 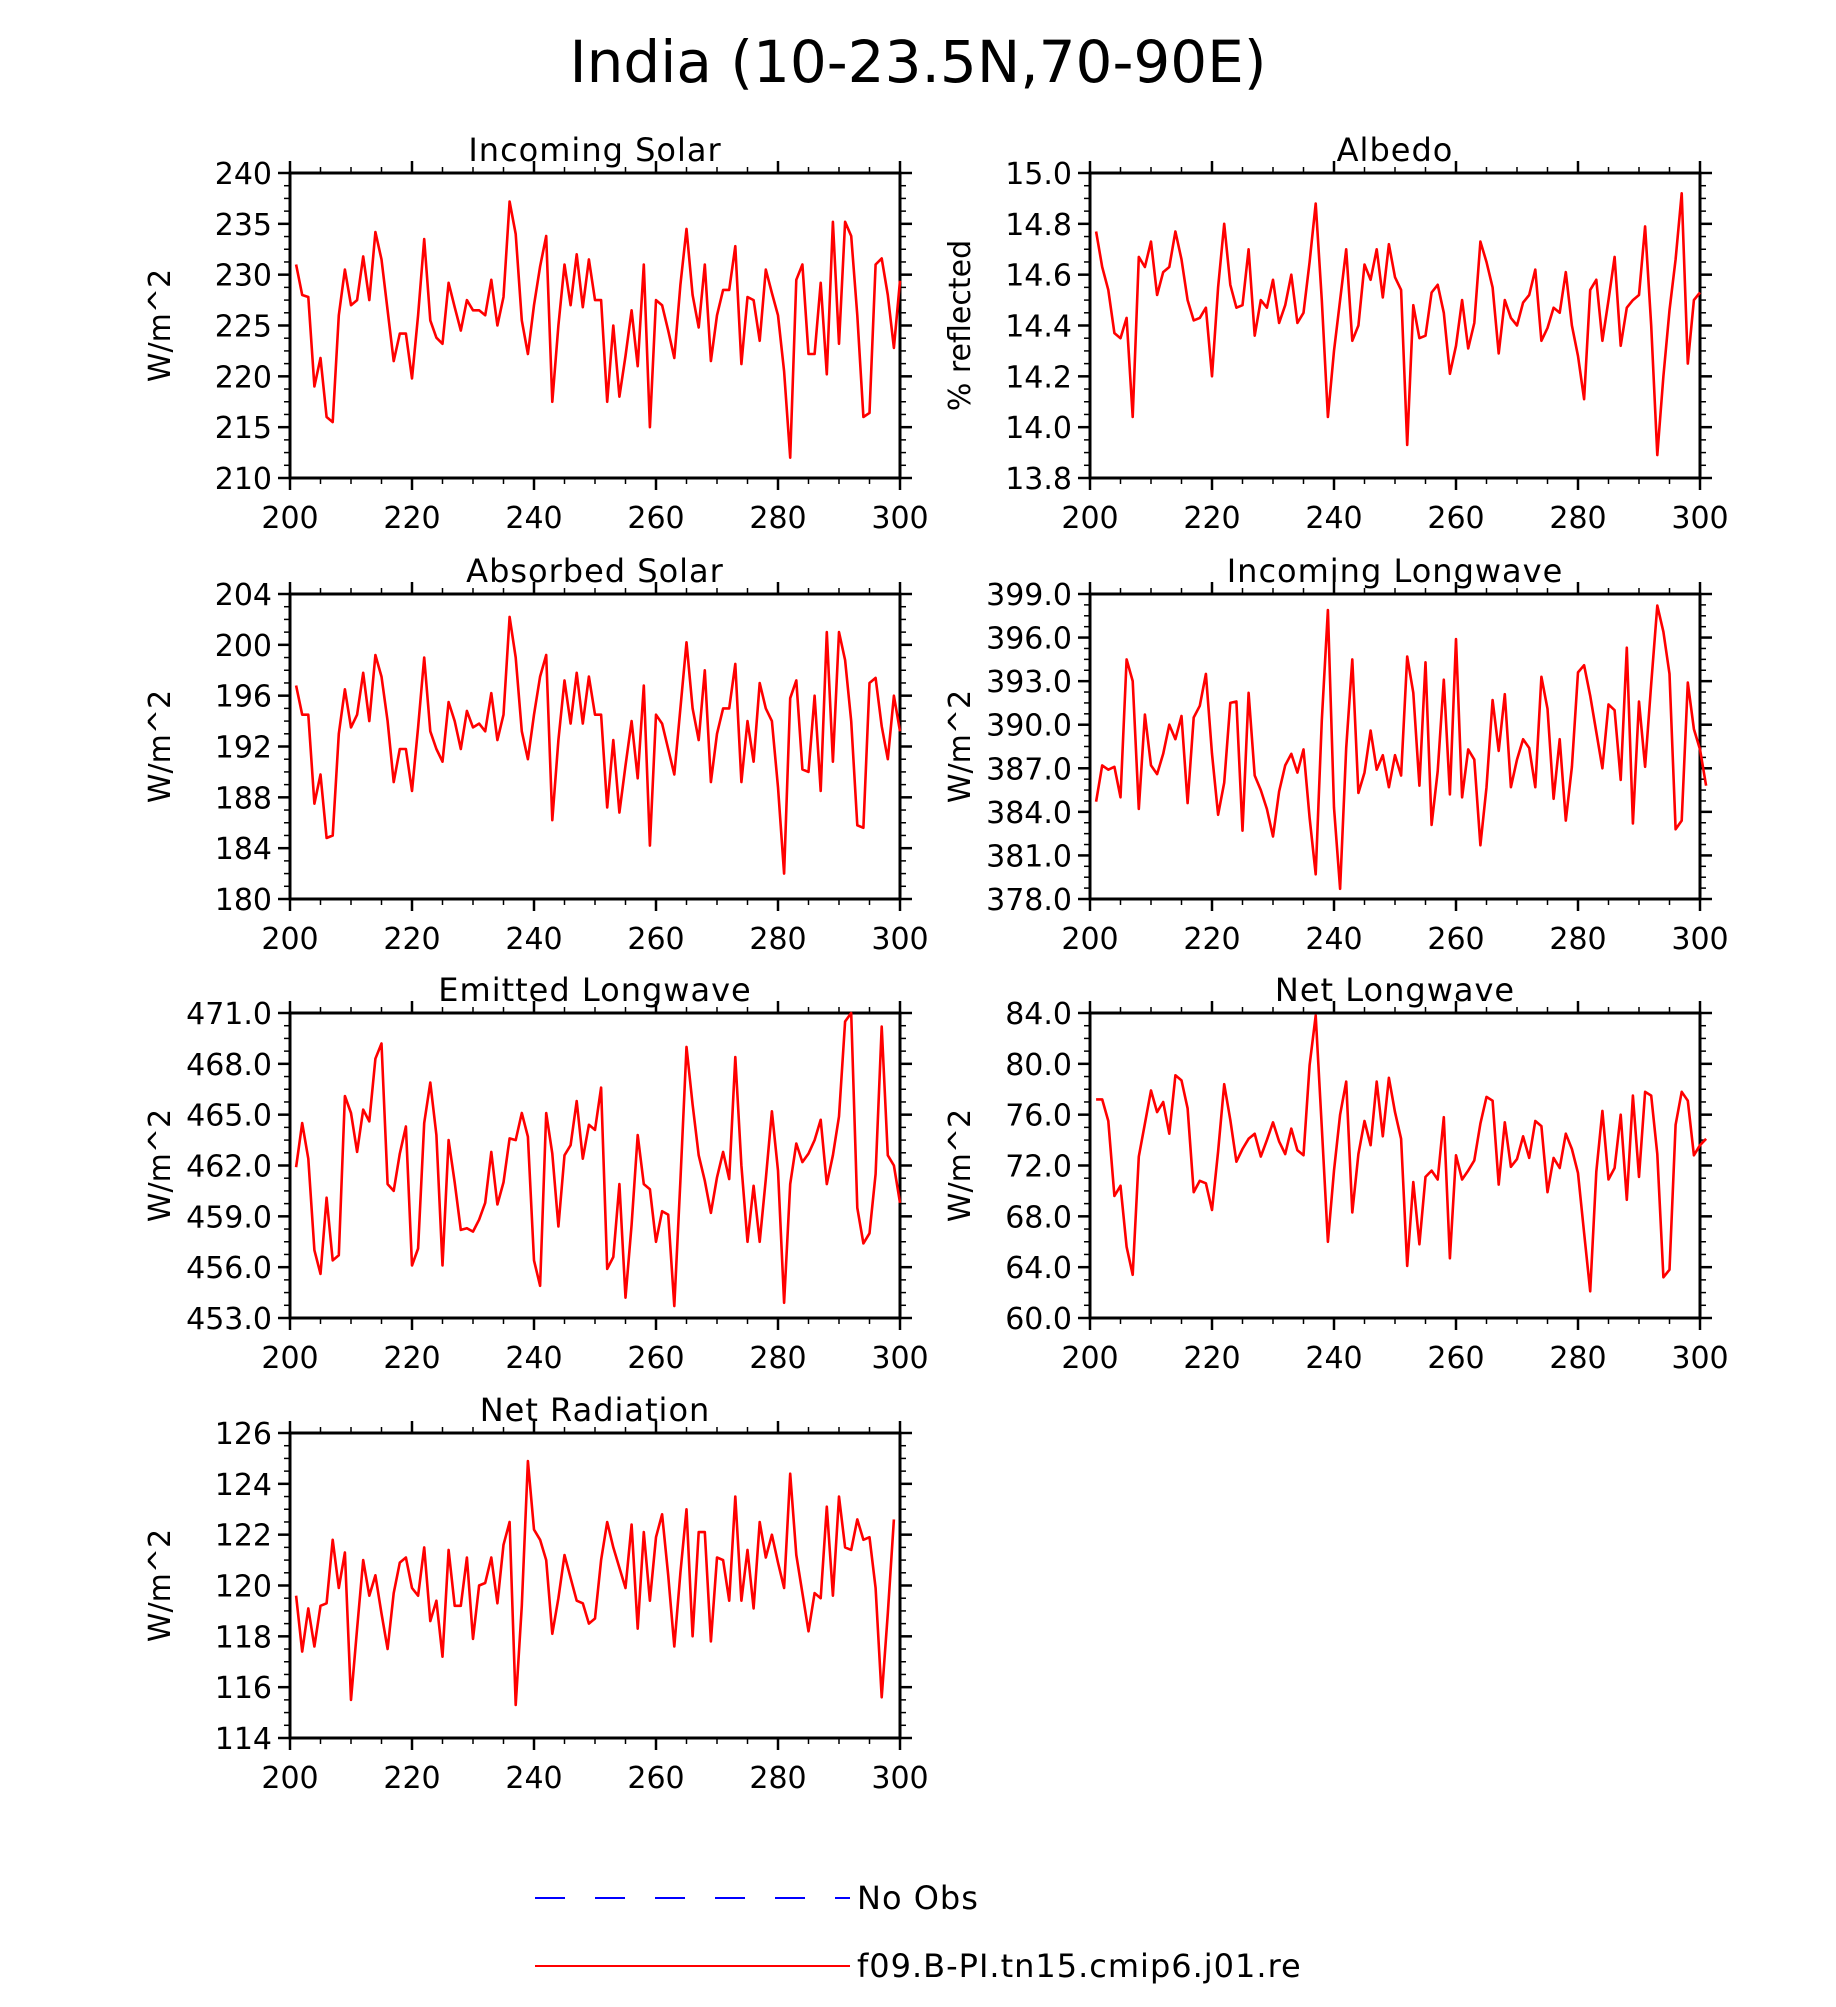 What do you see at coordinates (243, 595) in the screenshot?
I see `y-tick-label: 204` at bounding box center [243, 595].